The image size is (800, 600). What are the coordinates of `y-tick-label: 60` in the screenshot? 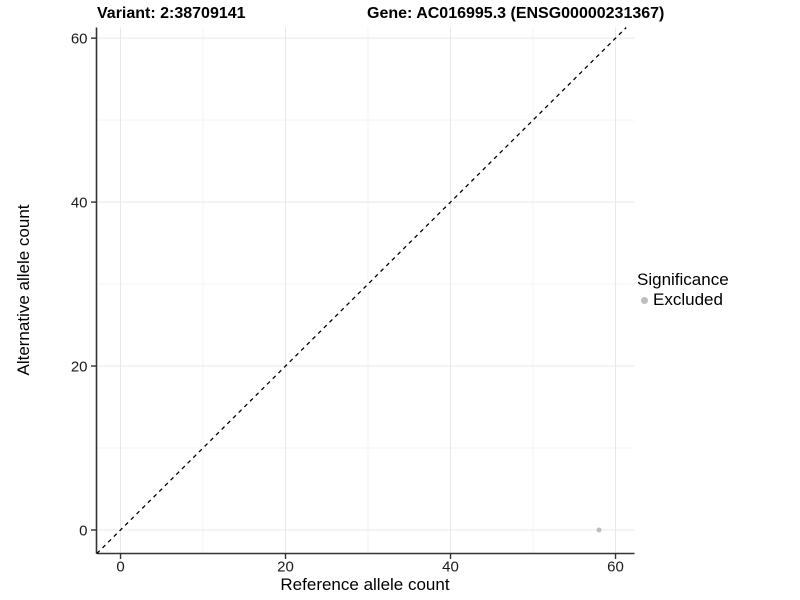 It's located at (79, 39).